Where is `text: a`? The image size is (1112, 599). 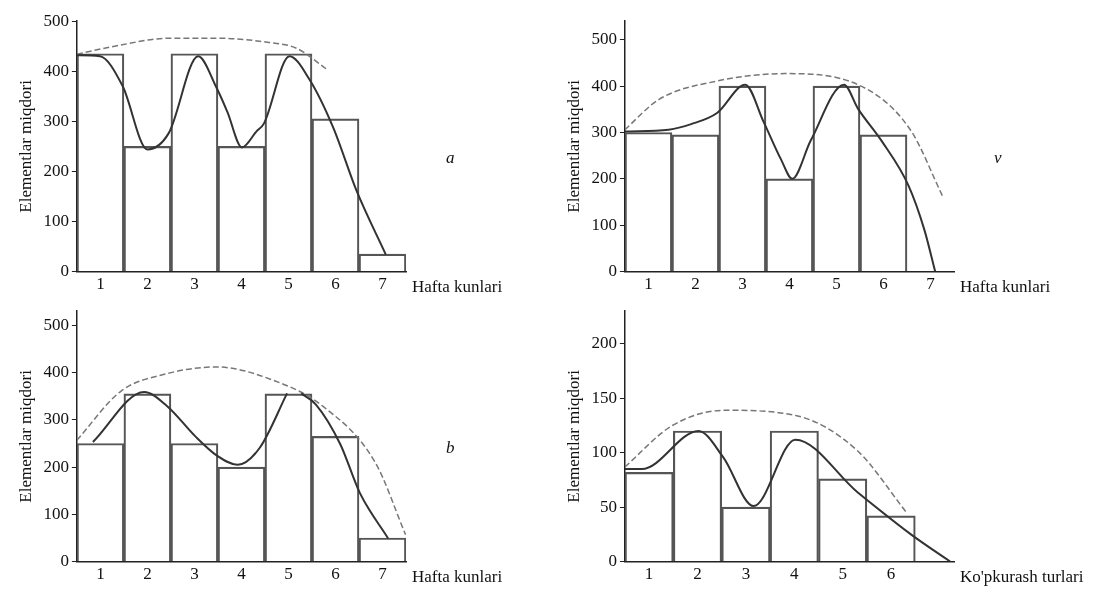
text: a is located at coordinates (450, 158).